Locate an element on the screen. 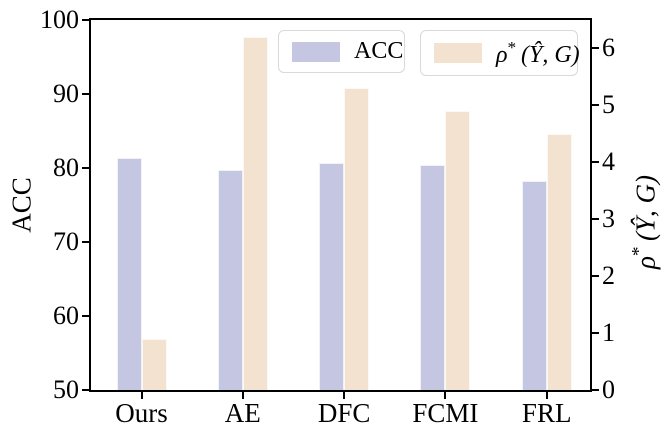  bar-acc-ours is located at coordinates (129, 273).